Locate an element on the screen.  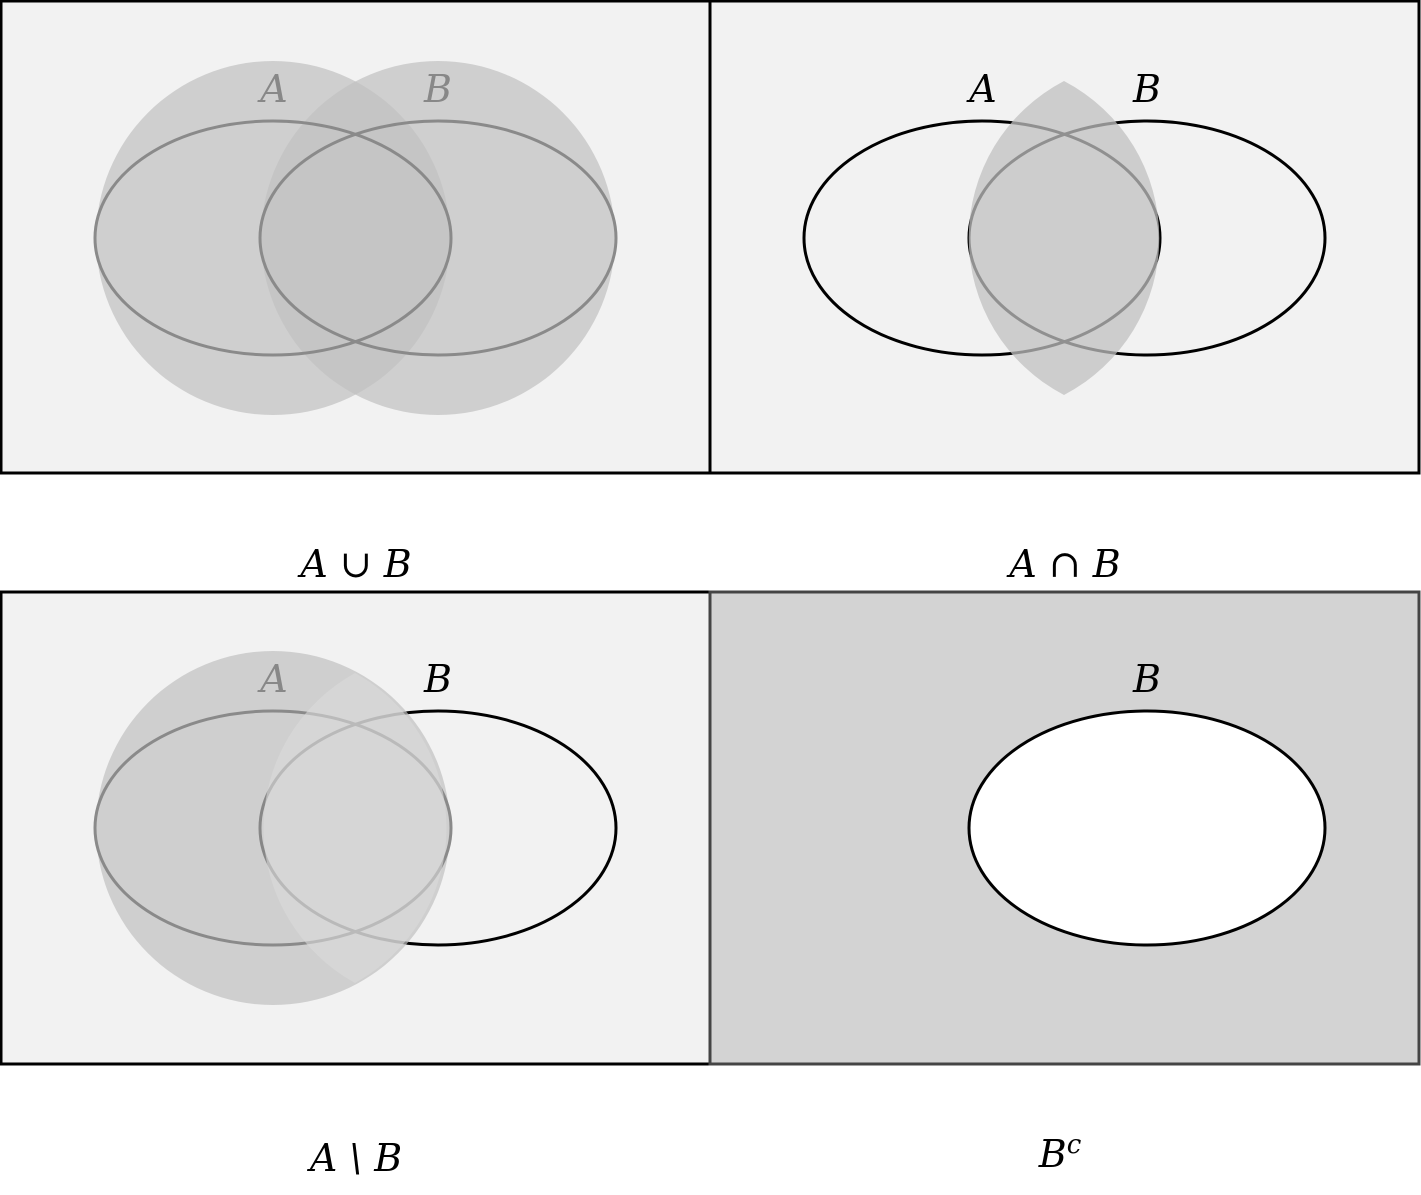
complement-caption: Bc is located at coordinates (1060, 1153).